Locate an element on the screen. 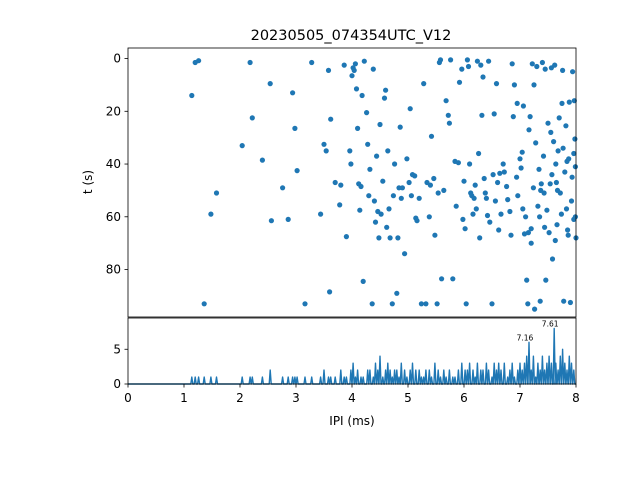  peak-annotation: 7.16 is located at coordinates (525, 337).